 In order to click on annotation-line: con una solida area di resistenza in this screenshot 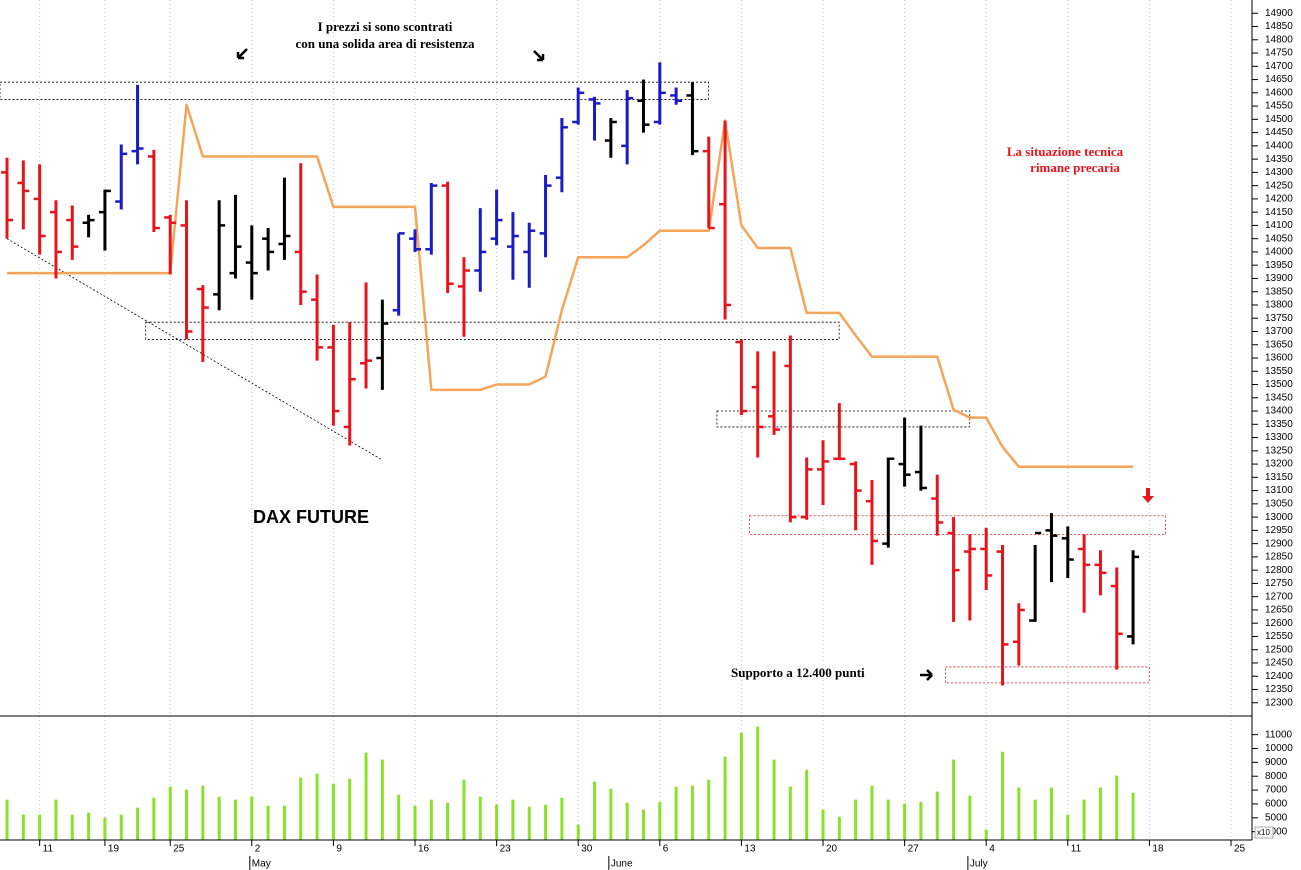, I will do `click(385, 43)`.